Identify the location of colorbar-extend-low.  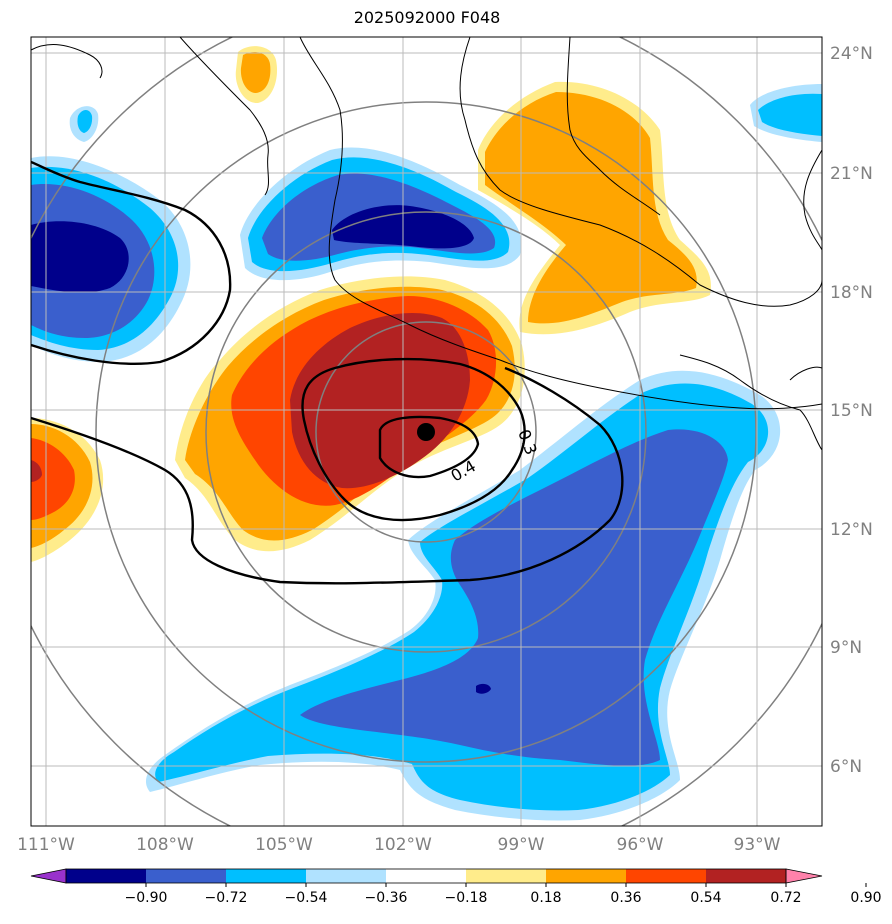
(48, 876).